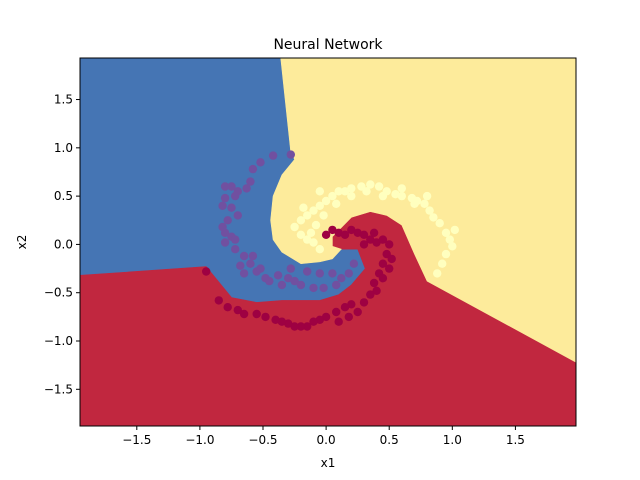 The height and width of the screenshot is (480, 640). Describe the element at coordinates (328, 463) in the screenshot. I see `x-axis-label: x1` at that location.